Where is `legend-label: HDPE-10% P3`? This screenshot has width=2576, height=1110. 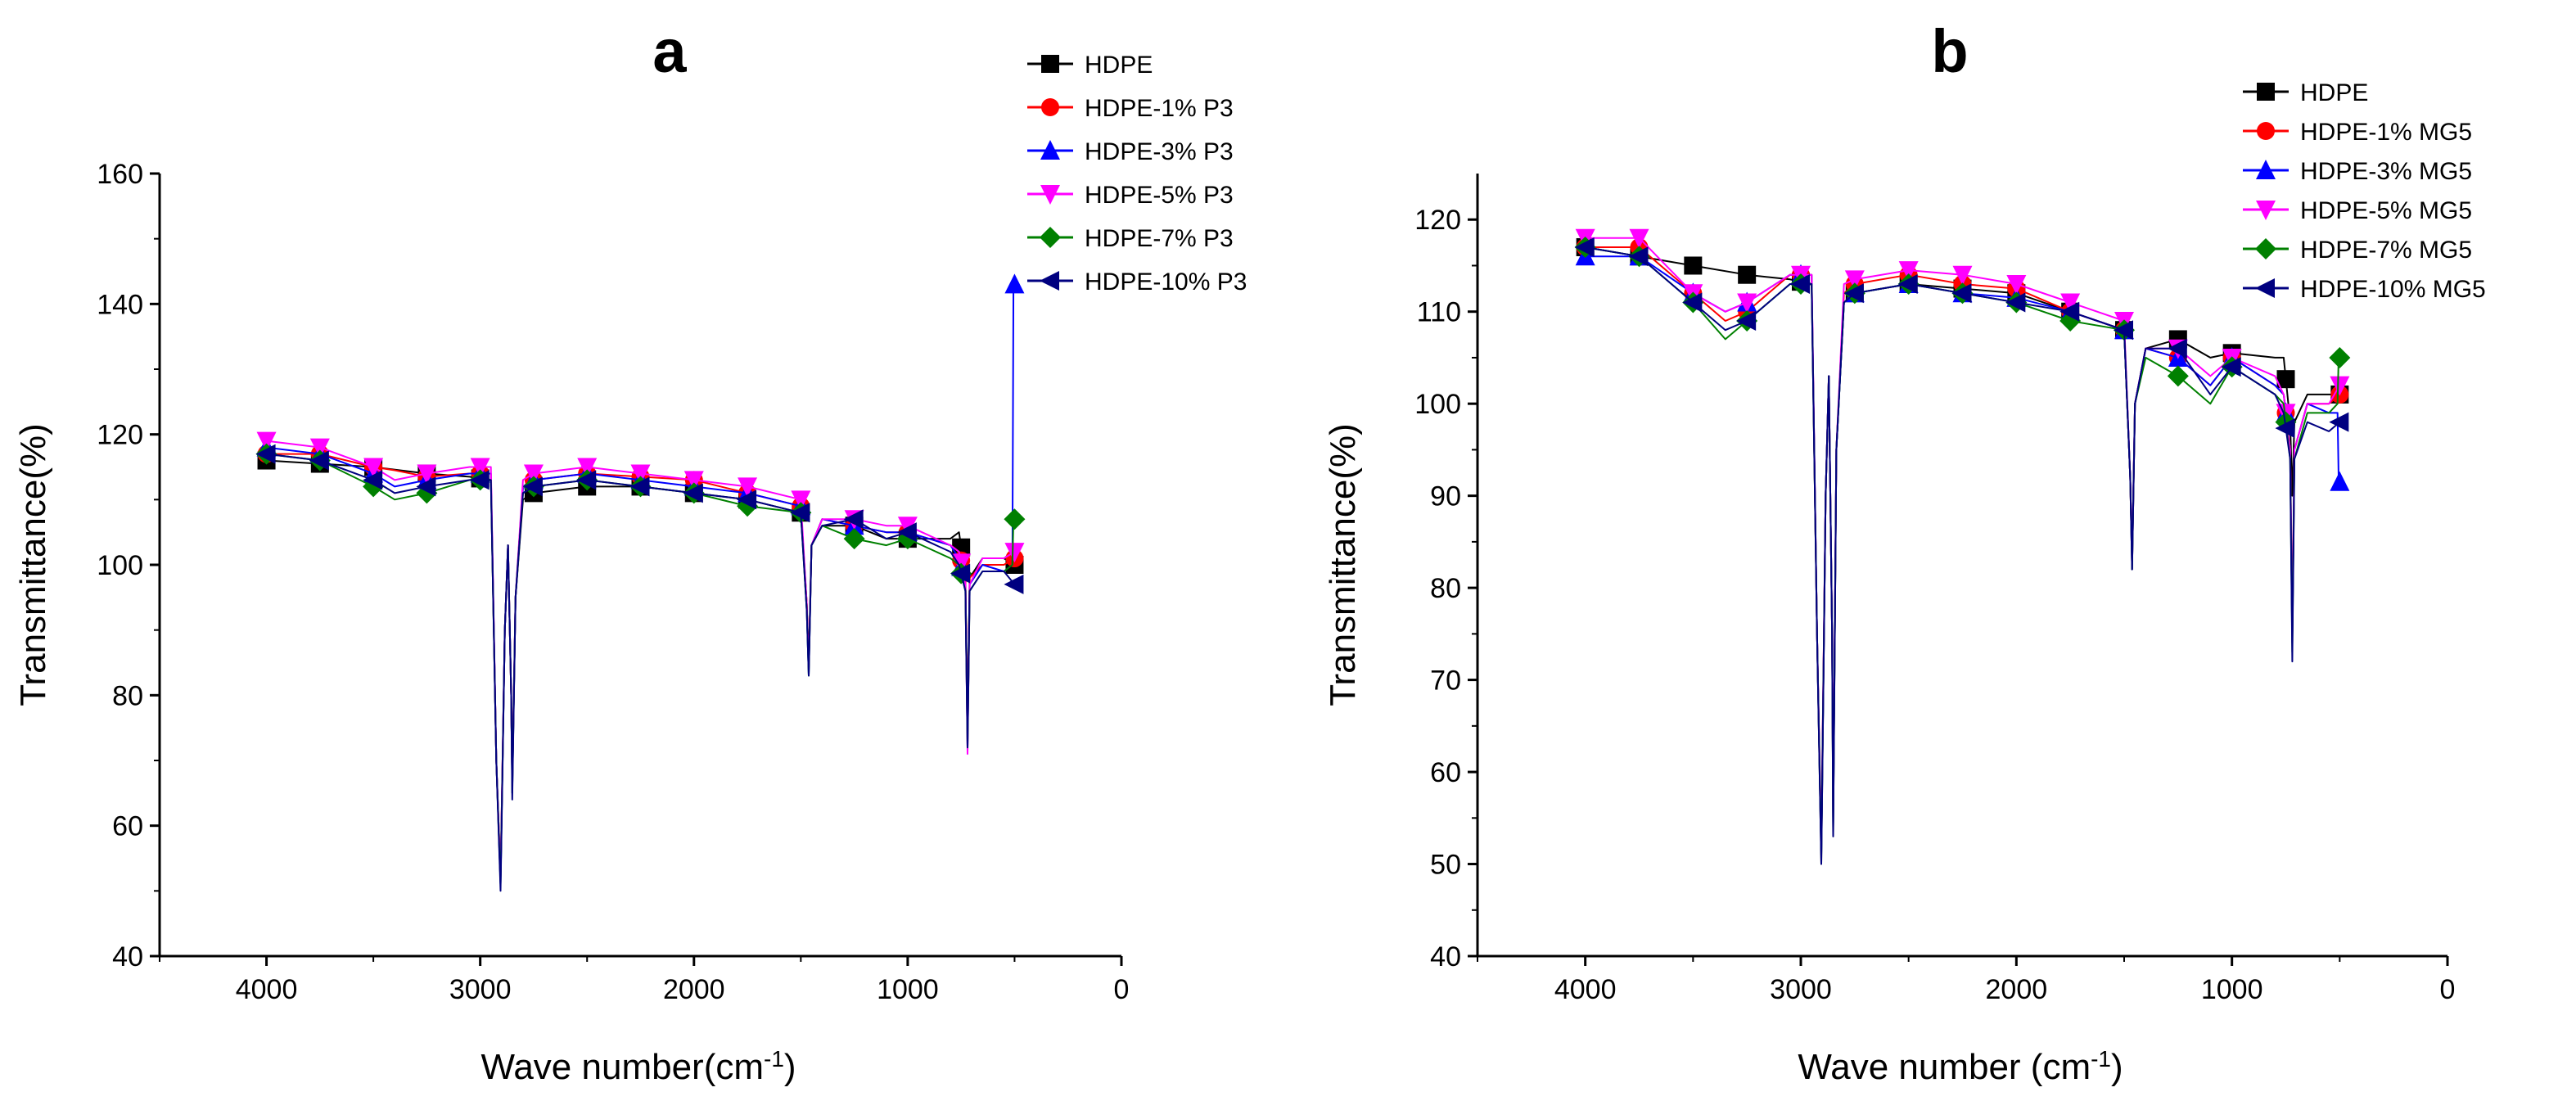
legend-label: HDPE-10% P3 is located at coordinates (1166, 282).